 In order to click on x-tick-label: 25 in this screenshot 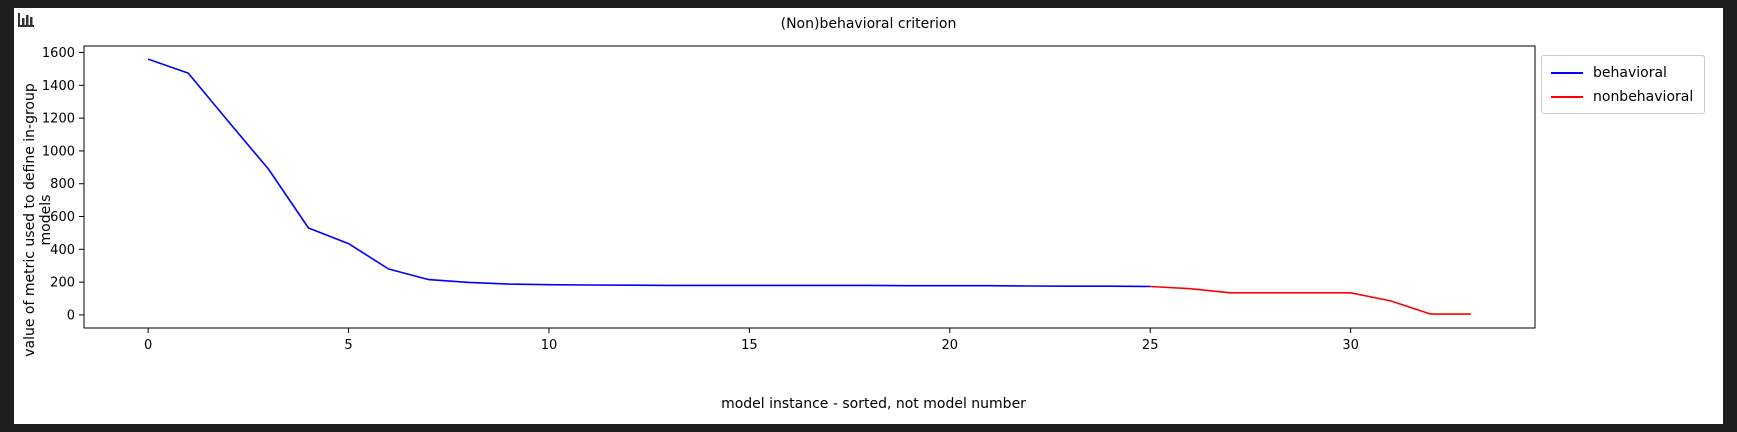, I will do `click(1150, 345)`.